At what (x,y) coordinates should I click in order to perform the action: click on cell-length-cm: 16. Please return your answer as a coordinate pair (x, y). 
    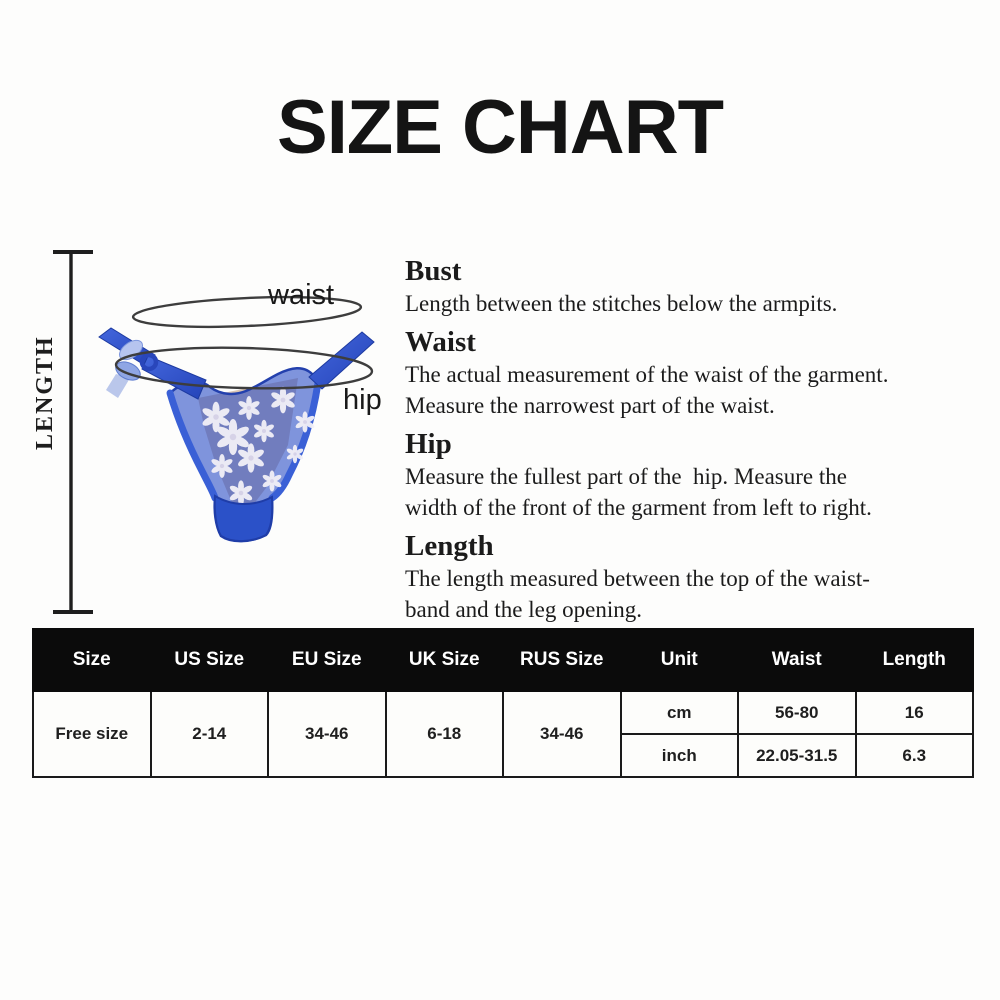
    Looking at the image, I should click on (914, 712).